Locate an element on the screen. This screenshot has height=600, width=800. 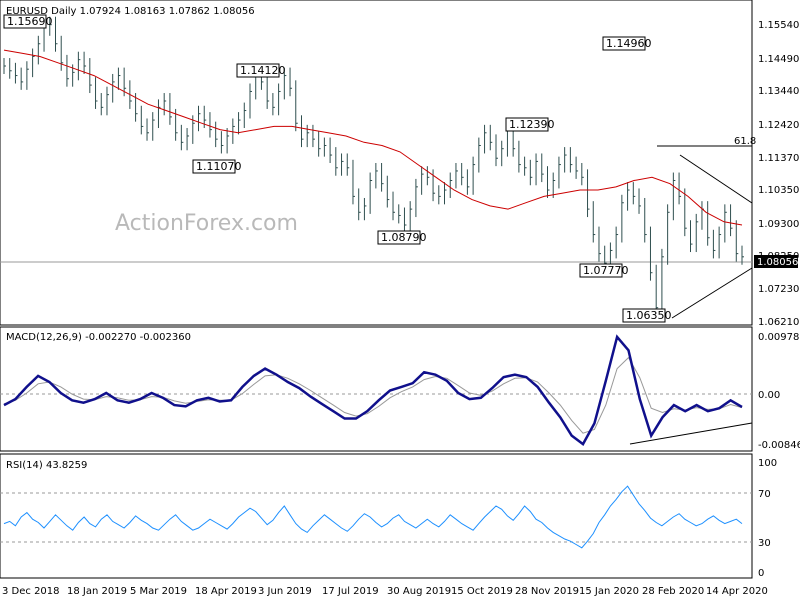
annotation-4: 1.08790 is located at coordinates (402, 237).